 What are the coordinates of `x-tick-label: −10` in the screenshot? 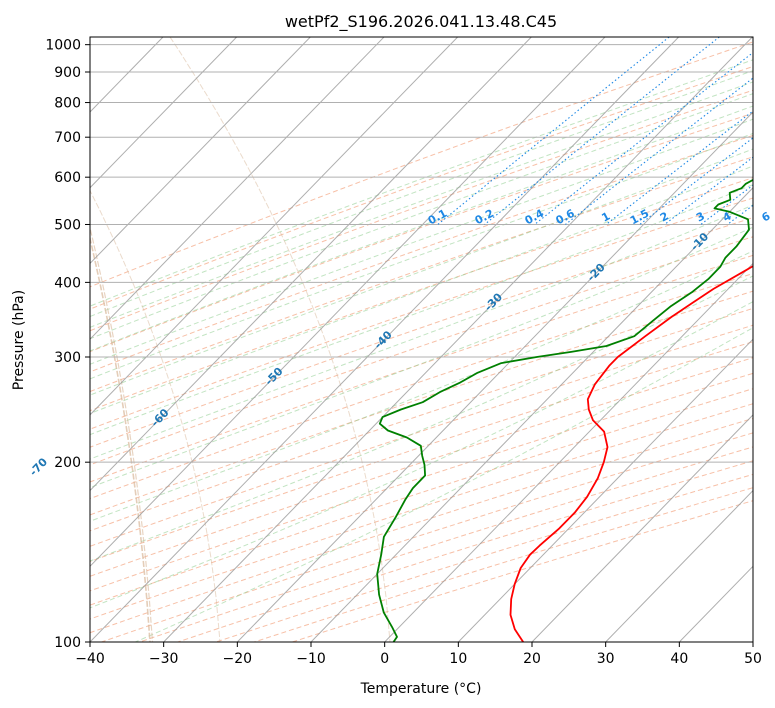 It's located at (311, 659).